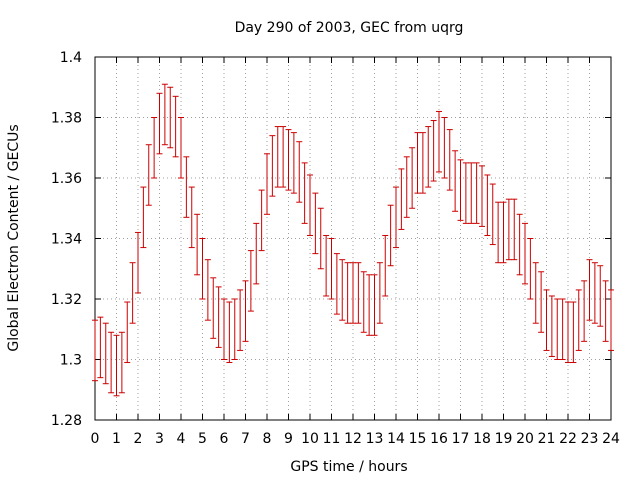 Image resolution: width=640 pixels, height=480 pixels. Describe the element at coordinates (375, 439) in the screenshot. I see `x-tick-label: 13` at that location.